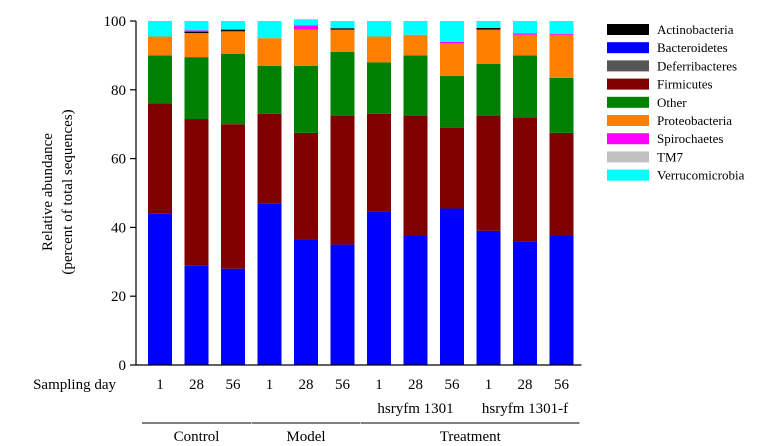  Describe the element at coordinates (690, 138) in the screenshot. I see `legend-label: Spirochaetes` at that location.